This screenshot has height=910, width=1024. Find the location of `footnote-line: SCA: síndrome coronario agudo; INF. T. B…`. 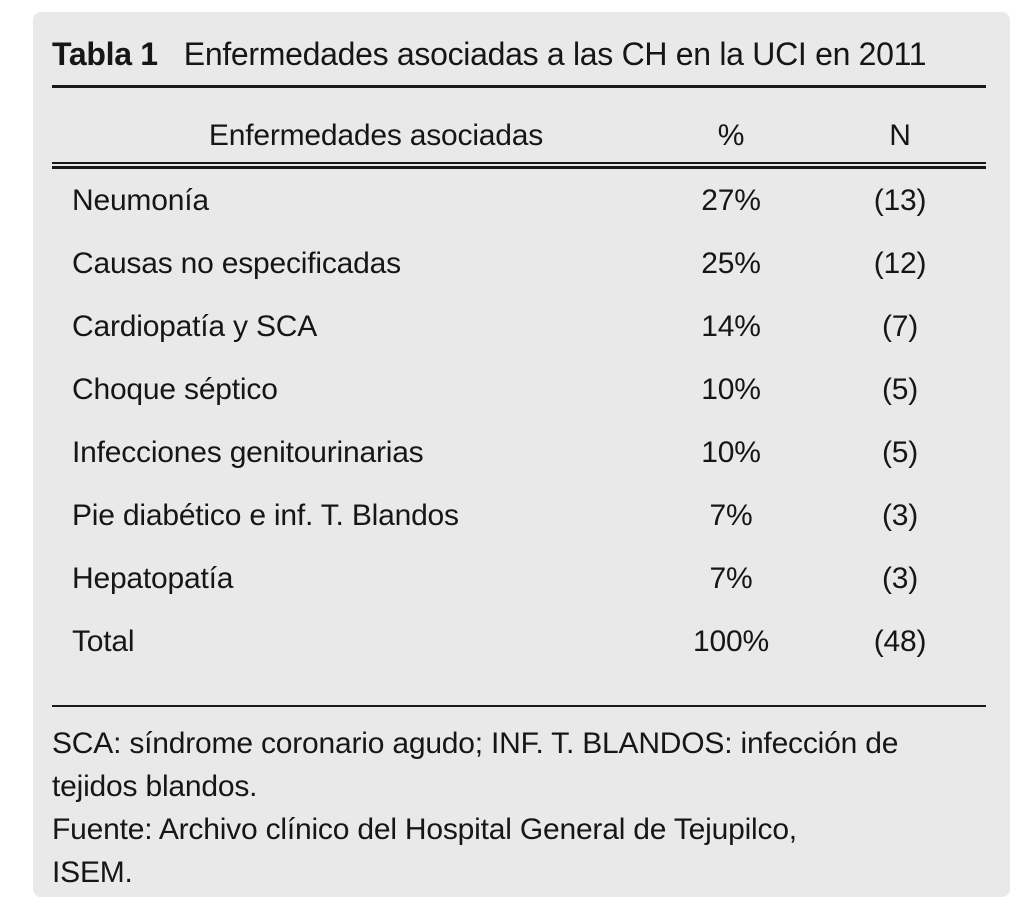

footnote-line: SCA: síndrome coronario agudo; INF. T. B… is located at coordinates (475, 743).